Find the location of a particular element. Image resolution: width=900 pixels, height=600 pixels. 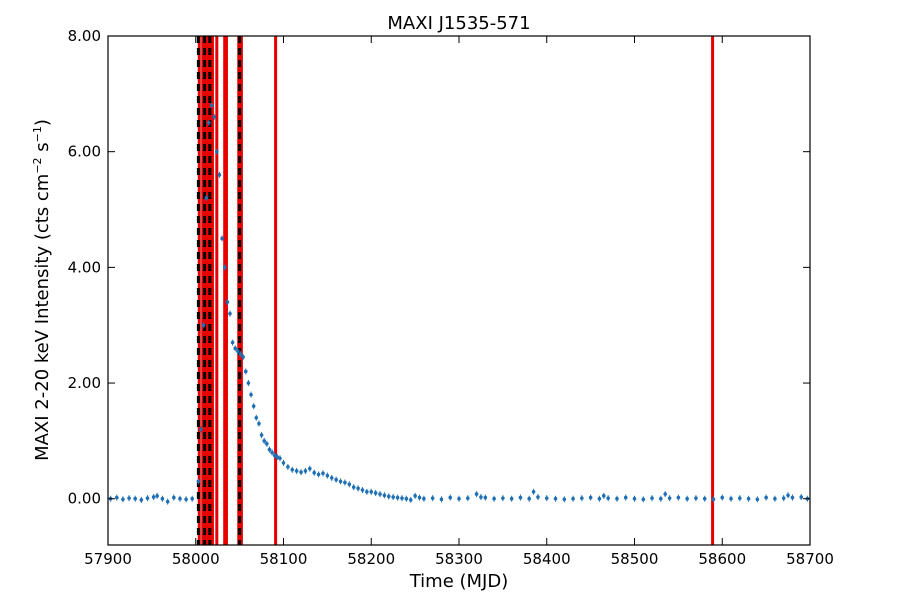

x-tick-label: 58500 is located at coordinates (635, 559).